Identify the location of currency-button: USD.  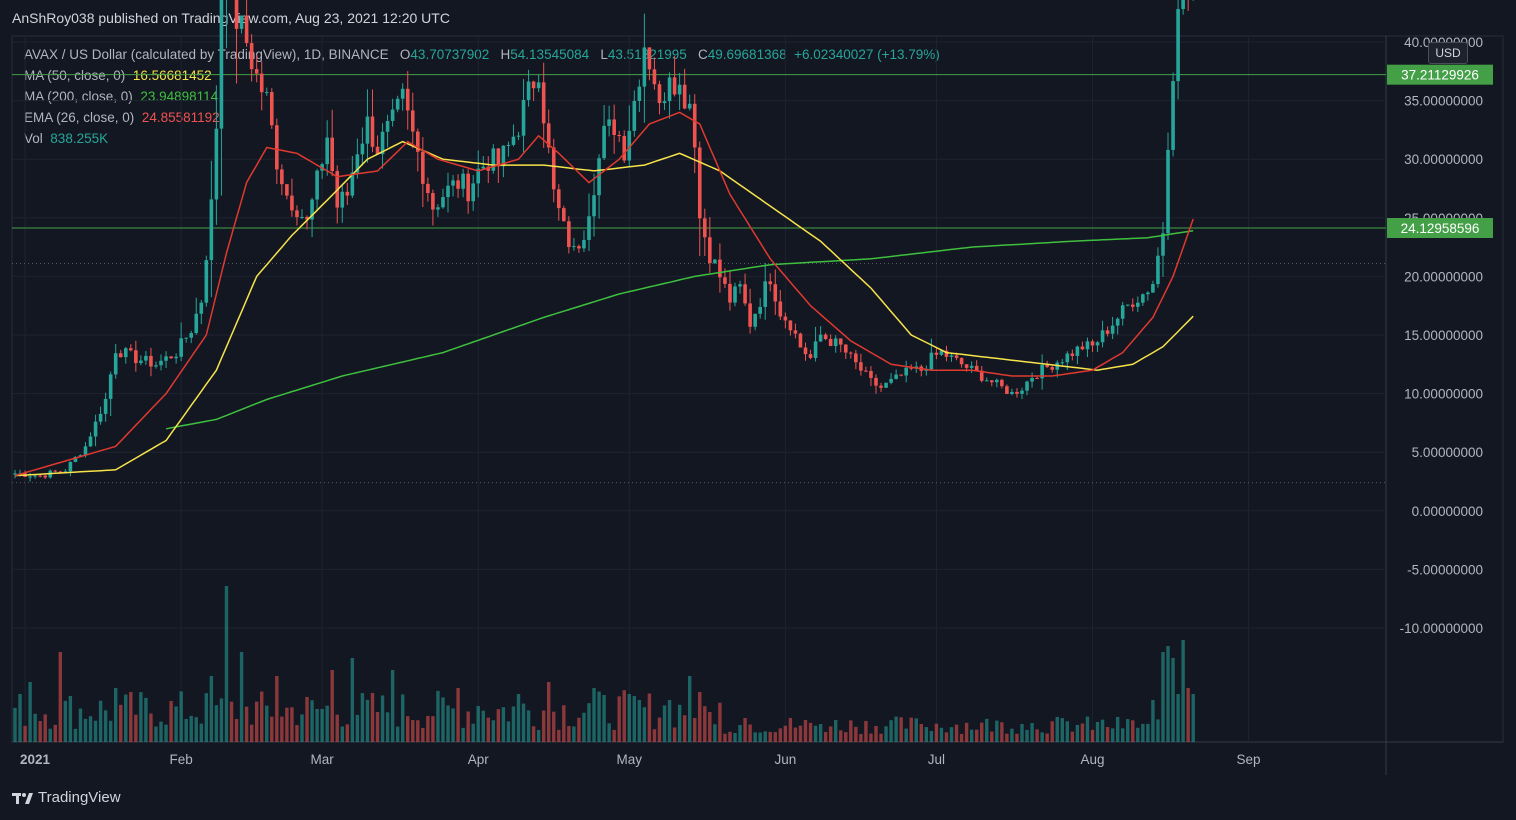
(1448, 53).